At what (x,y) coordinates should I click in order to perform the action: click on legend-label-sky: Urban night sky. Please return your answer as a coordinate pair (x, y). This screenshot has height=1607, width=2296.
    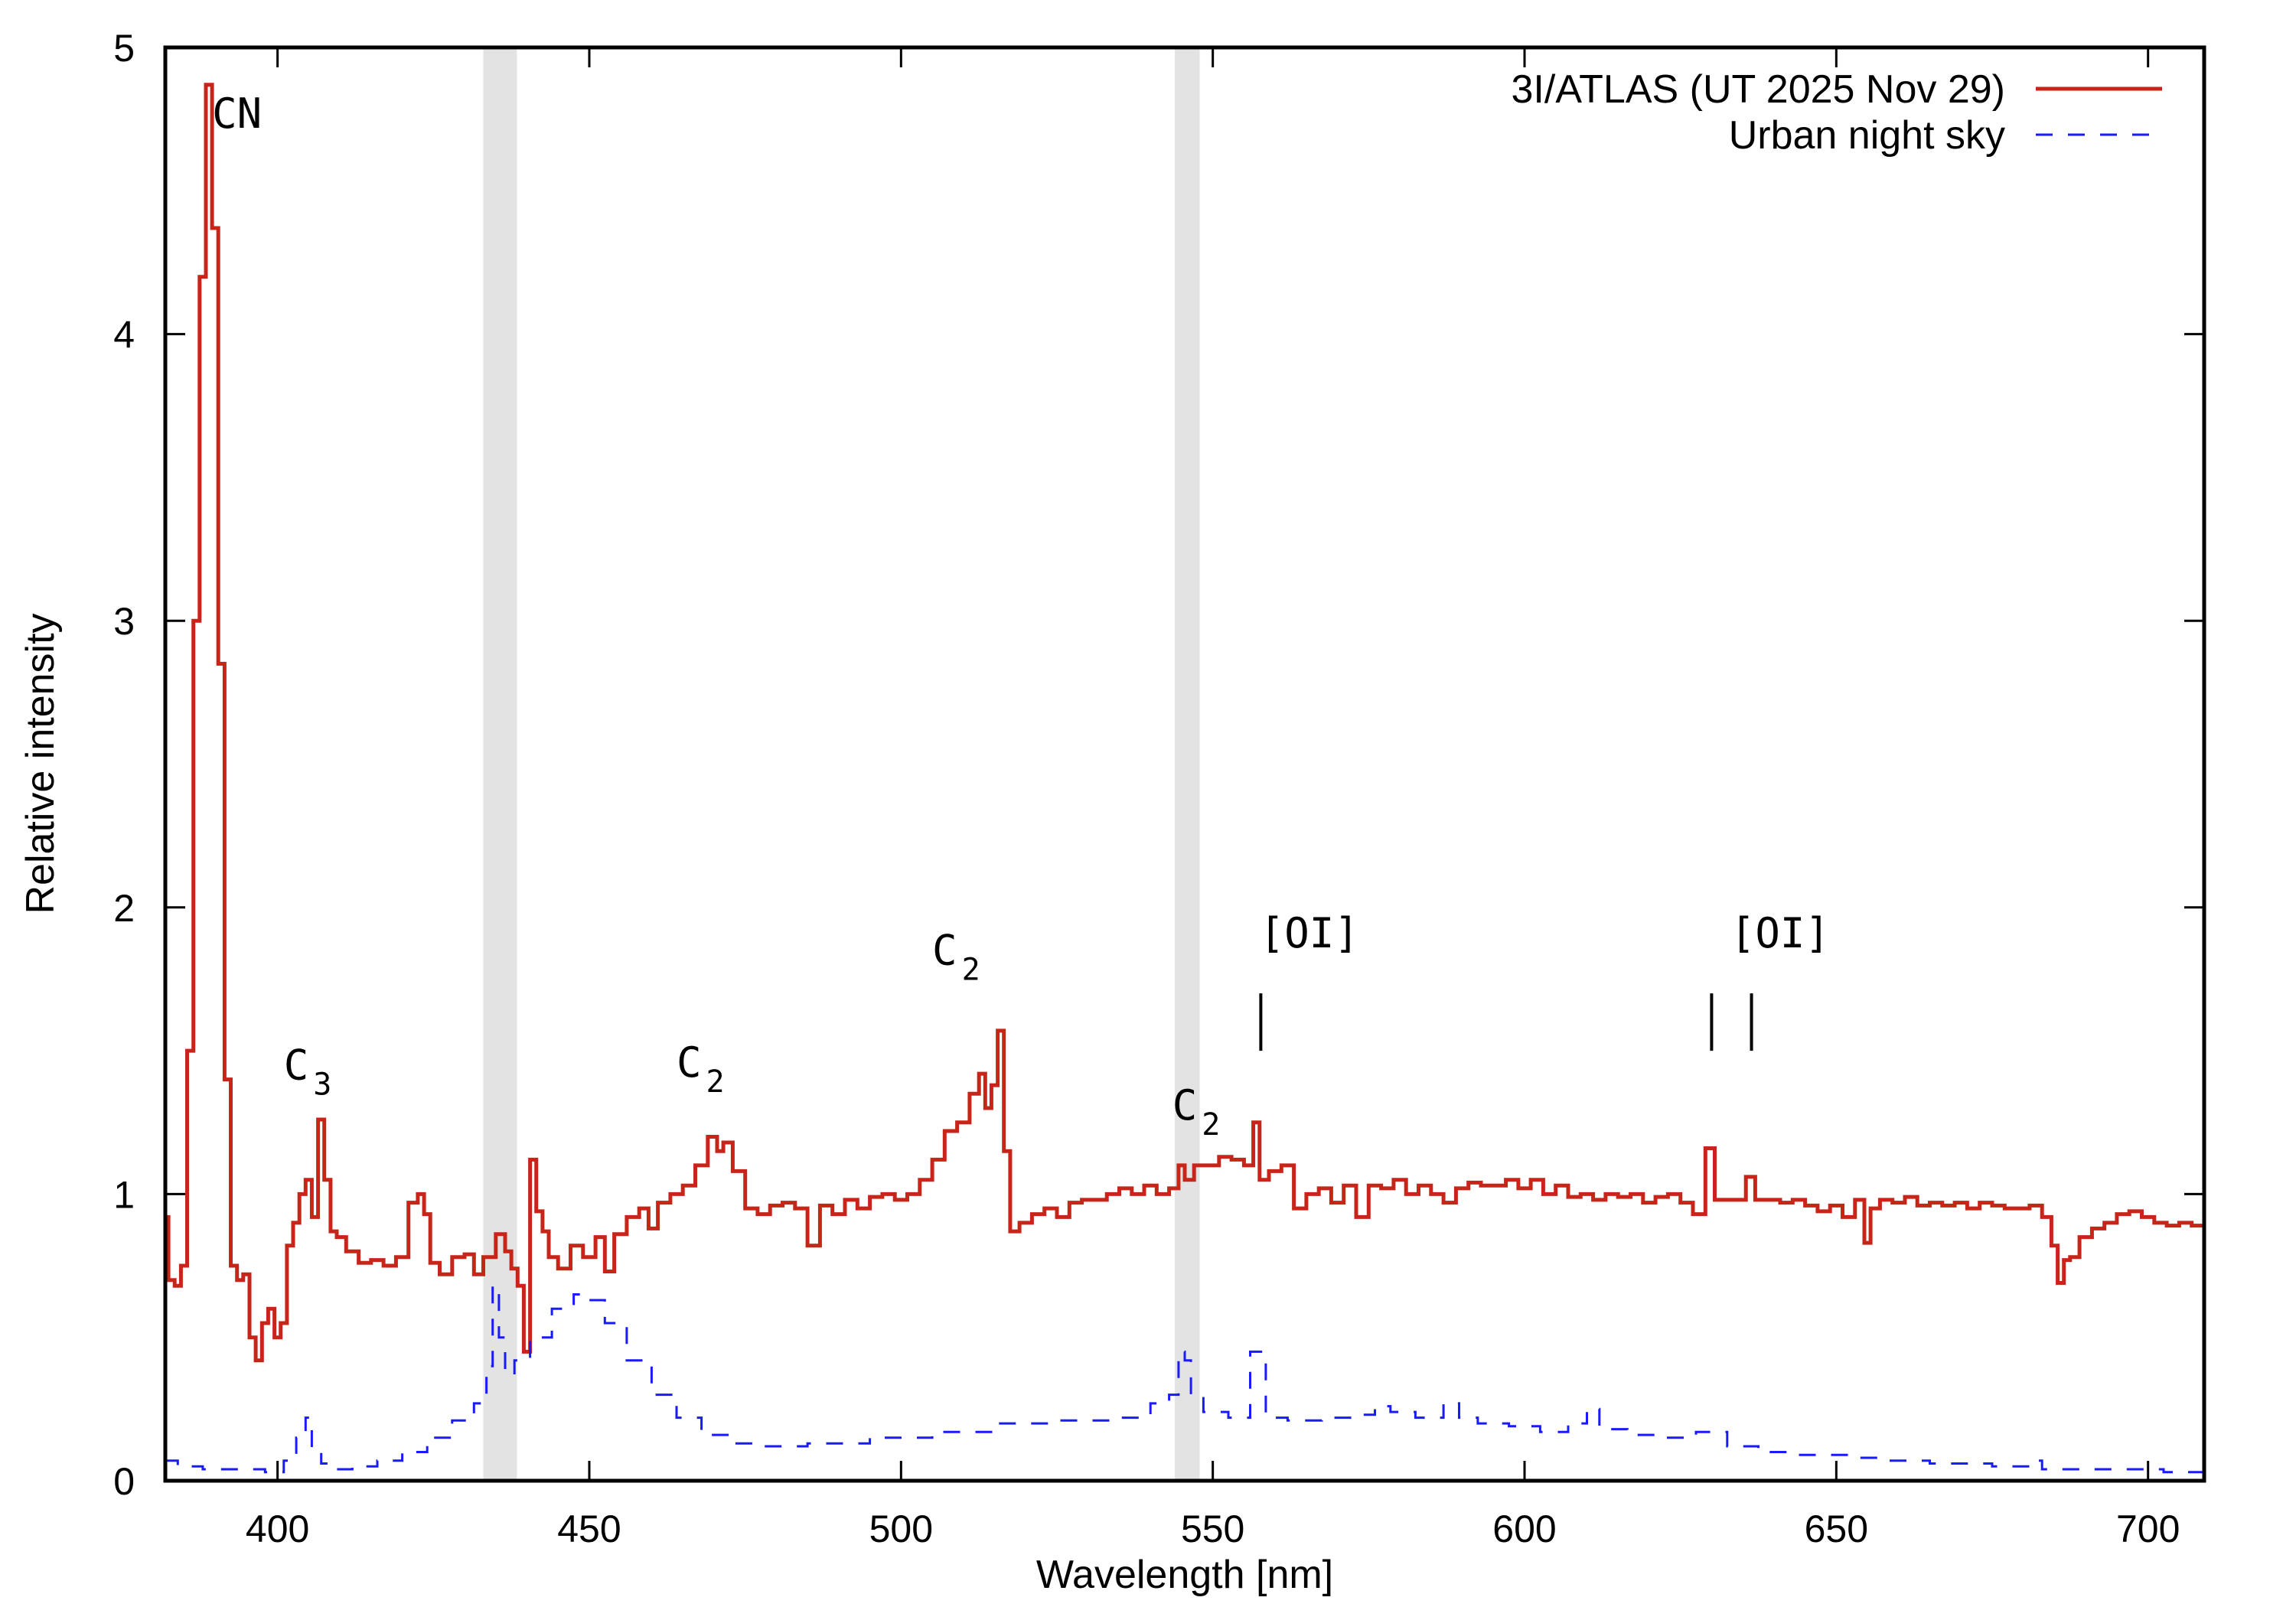
    Looking at the image, I should click on (1867, 135).